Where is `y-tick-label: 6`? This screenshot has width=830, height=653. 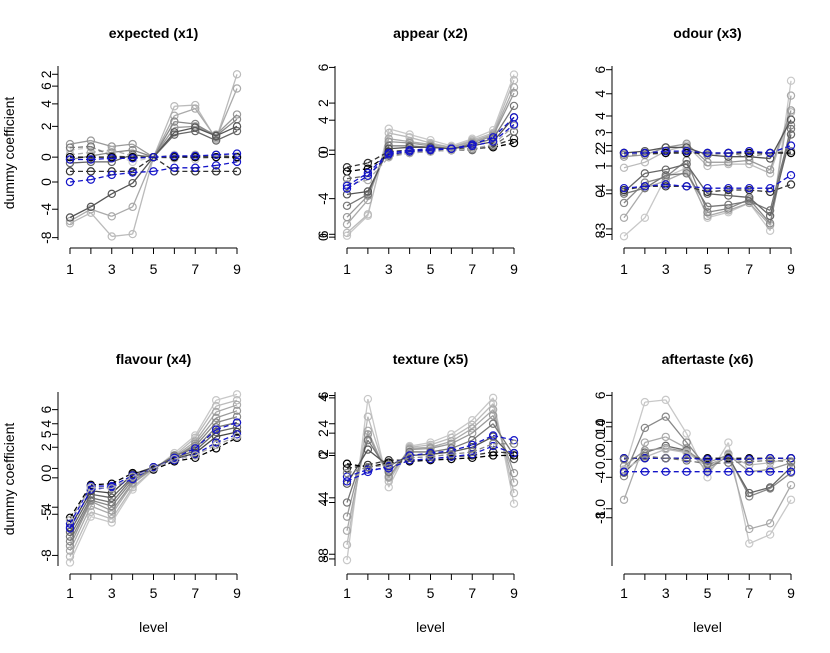 y-tick-label: 6 is located at coordinates (323, 395).